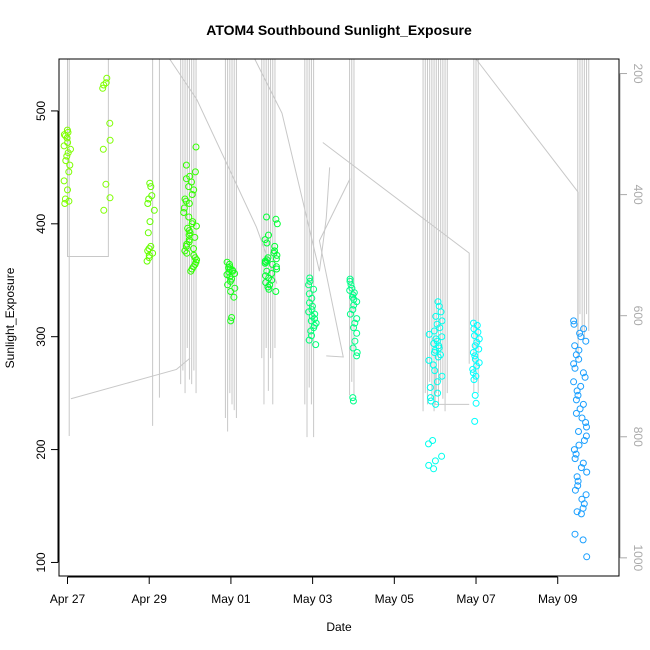  Describe the element at coordinates (41, 111) in the screenshot. I see `y-tick-label: 500` at that location.